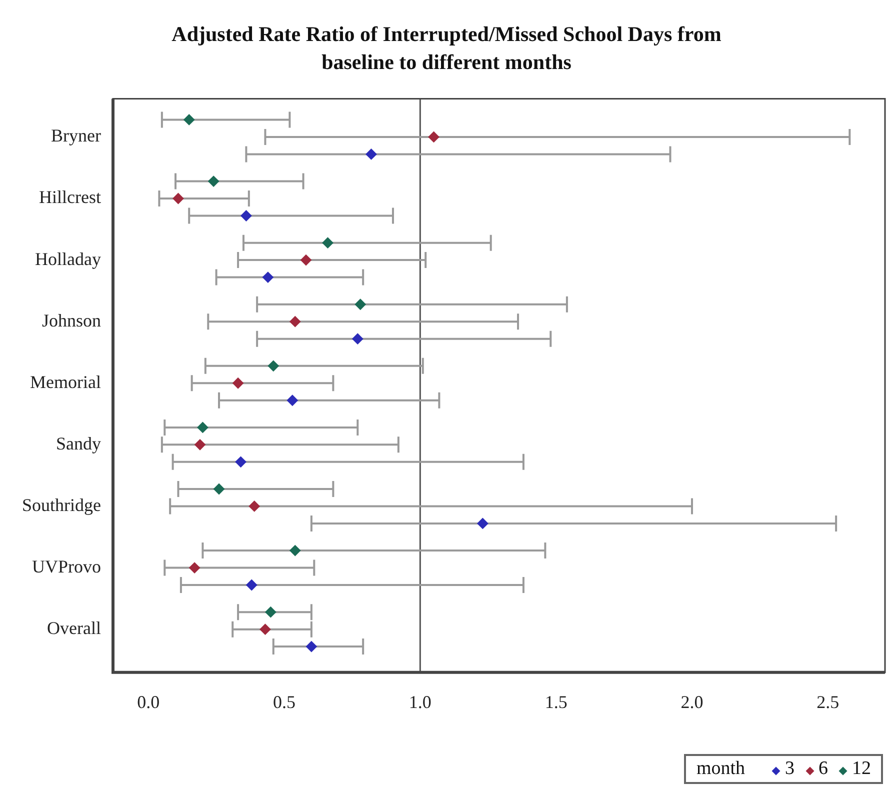  Describe the element at coordinates (692, 702) in the screenshot. I see `x-tick-label: 2.0` at that location.